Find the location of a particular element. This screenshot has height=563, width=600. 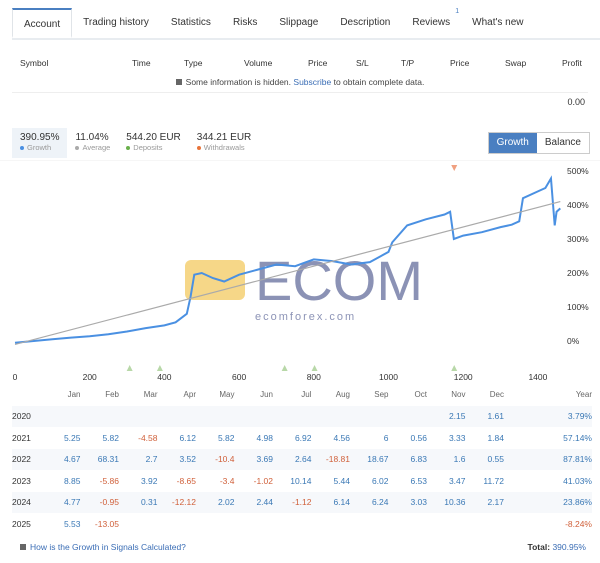

cell: 6.12 is located at coordinates (187, 437).